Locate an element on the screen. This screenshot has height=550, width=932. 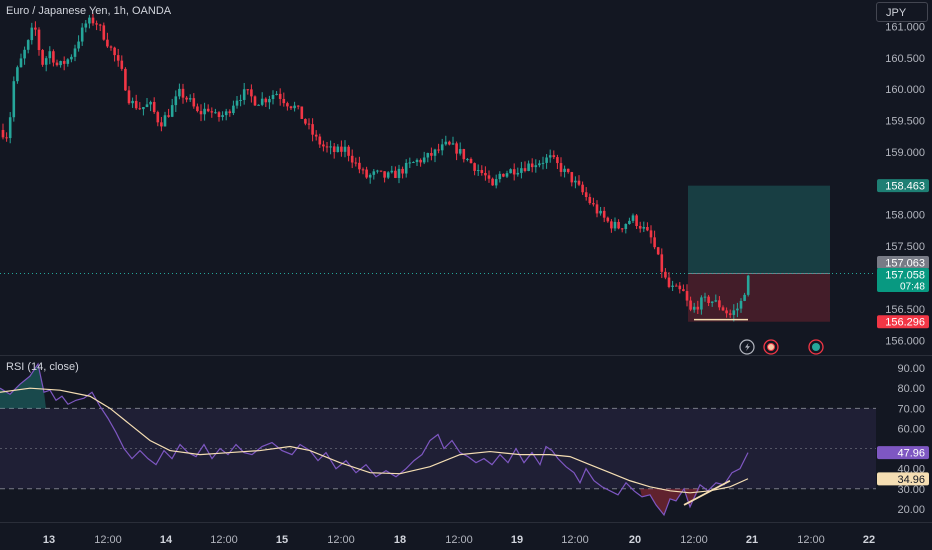
rsi-overbought-fill is located at coordinates (23, 386).